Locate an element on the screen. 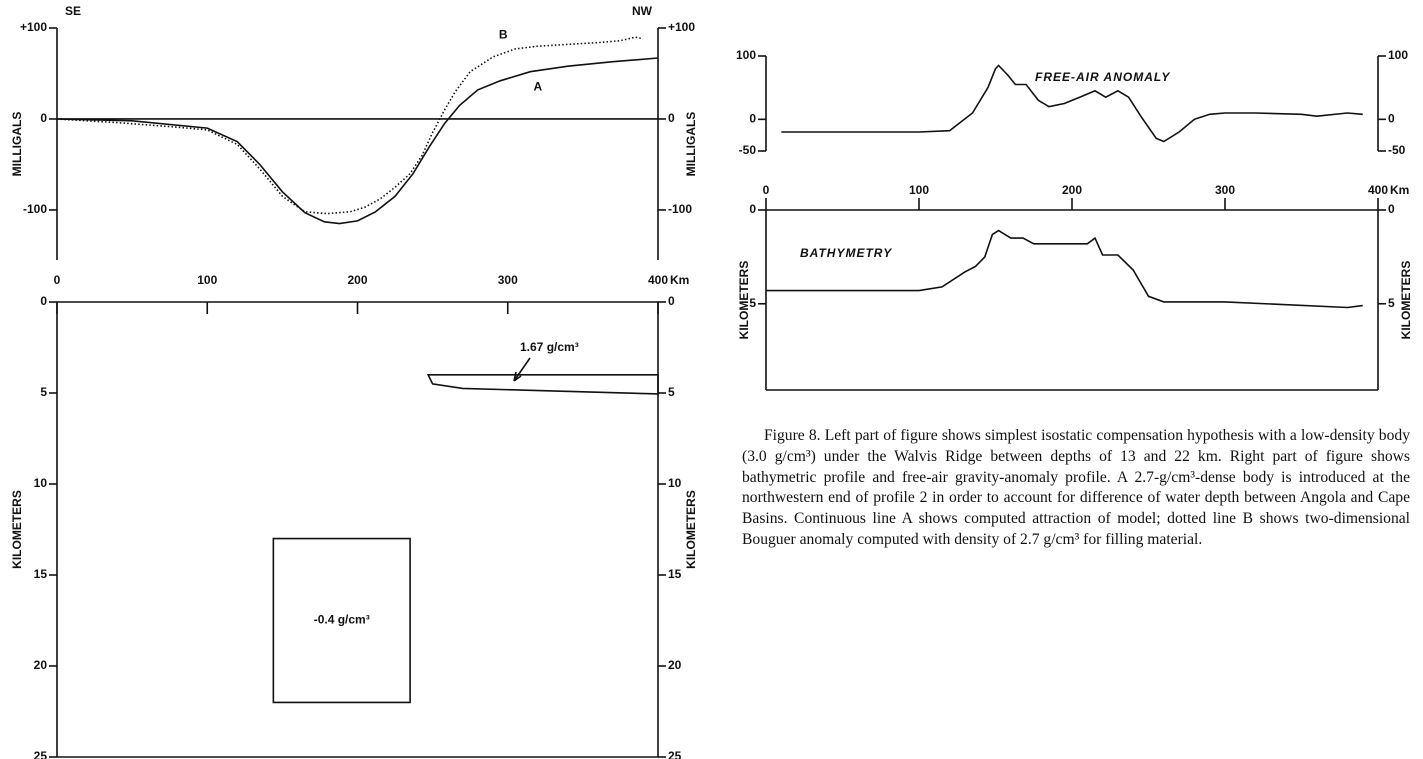 This screenshot has height=759, width=1423. series-label: B is located at coordinates (503, 34).